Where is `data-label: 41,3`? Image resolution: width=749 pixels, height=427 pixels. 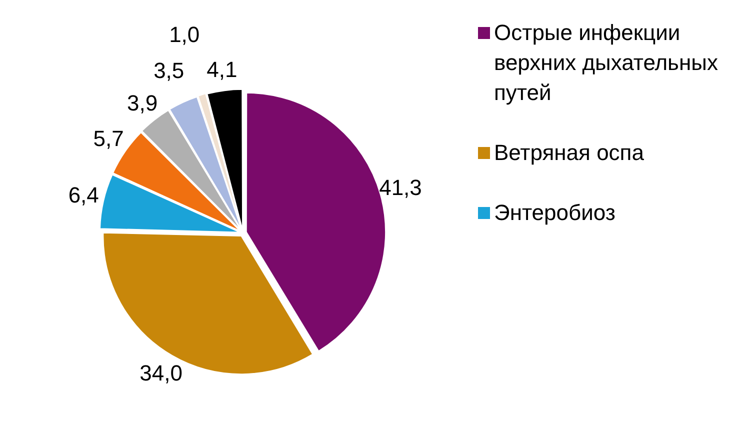 data-label: 41,3 is located at coordinates (400, 187).